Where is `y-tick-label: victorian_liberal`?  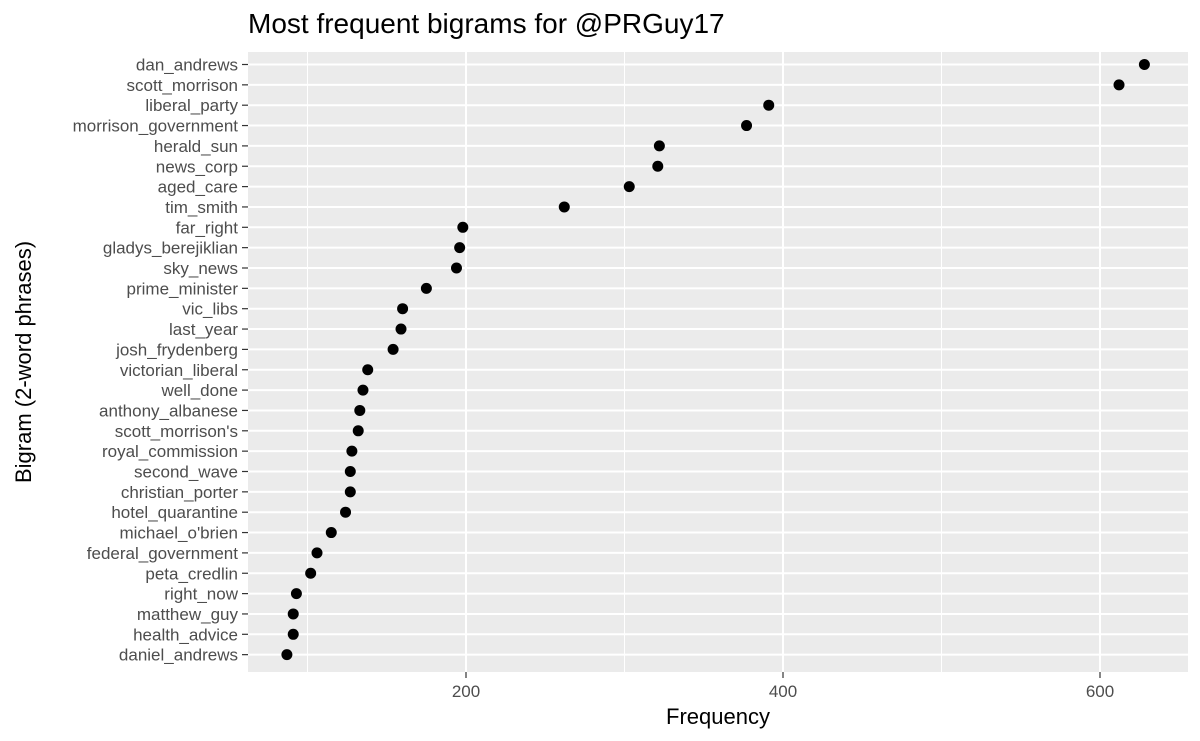 y-tick-label: victorian_liberal is located at coordinates (179, 370).